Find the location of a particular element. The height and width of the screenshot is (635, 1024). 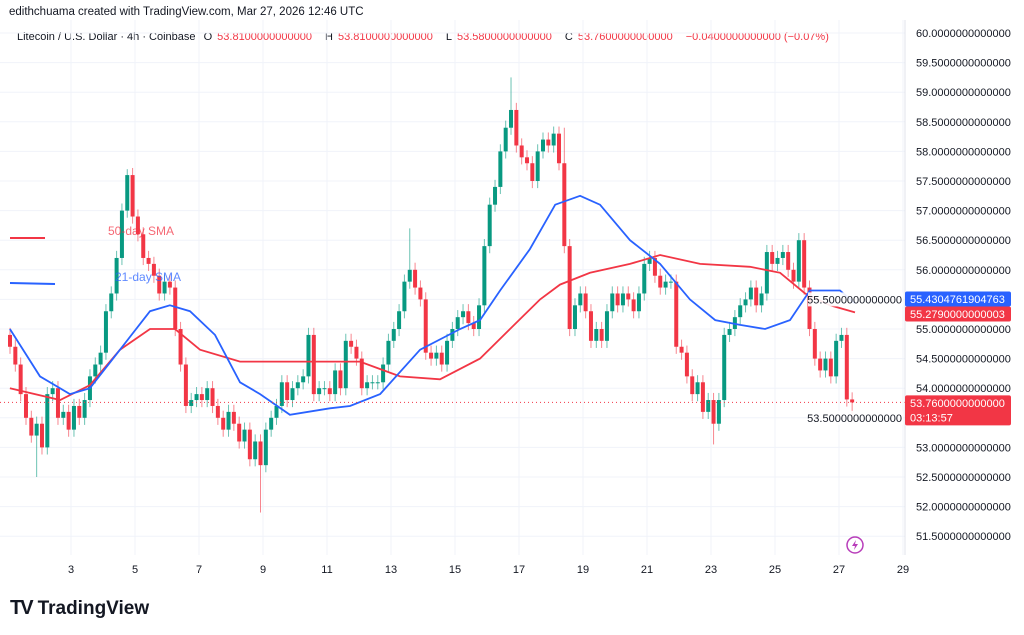

lightning-icon is located at coordinates (855, 545).